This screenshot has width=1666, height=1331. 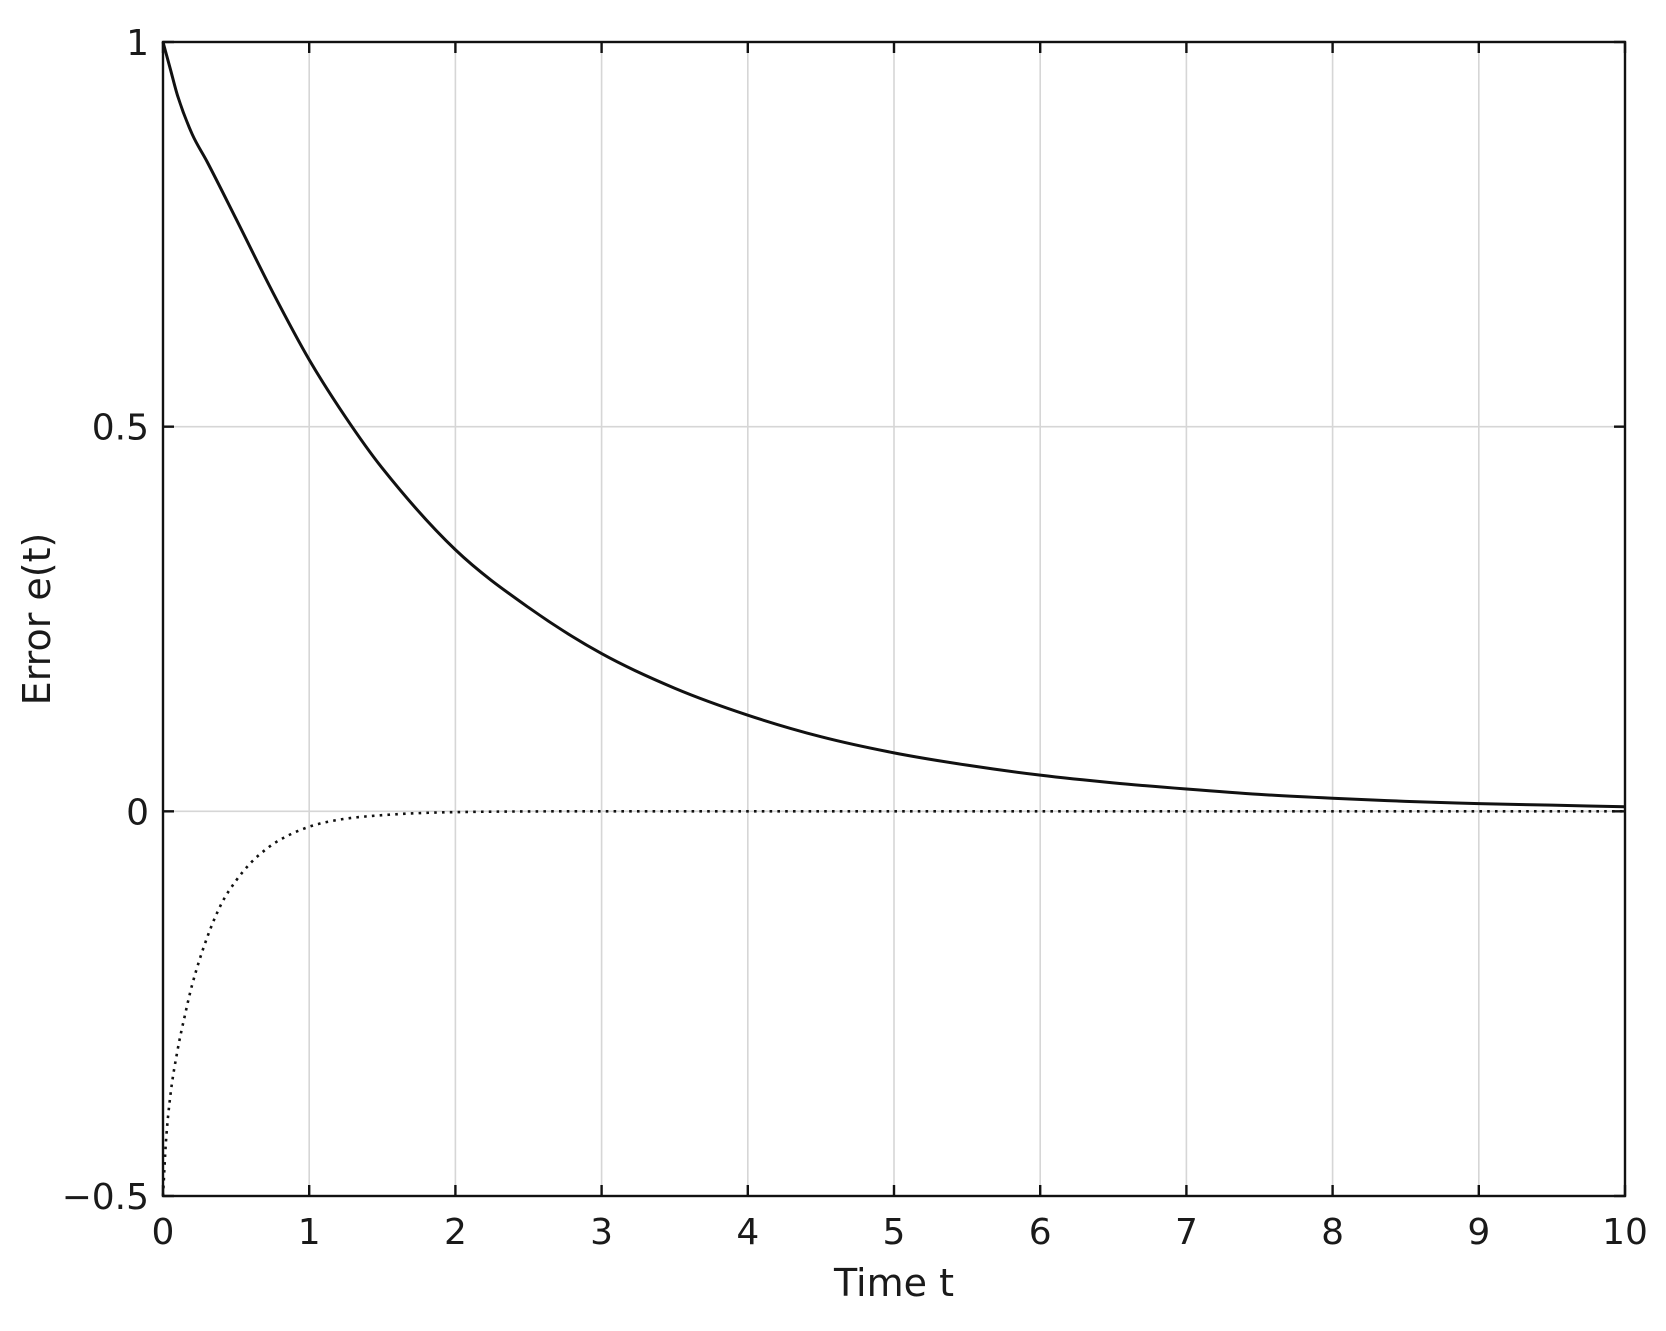 I want to click on x-tick-label: 0, so click(x=163, y=1232).